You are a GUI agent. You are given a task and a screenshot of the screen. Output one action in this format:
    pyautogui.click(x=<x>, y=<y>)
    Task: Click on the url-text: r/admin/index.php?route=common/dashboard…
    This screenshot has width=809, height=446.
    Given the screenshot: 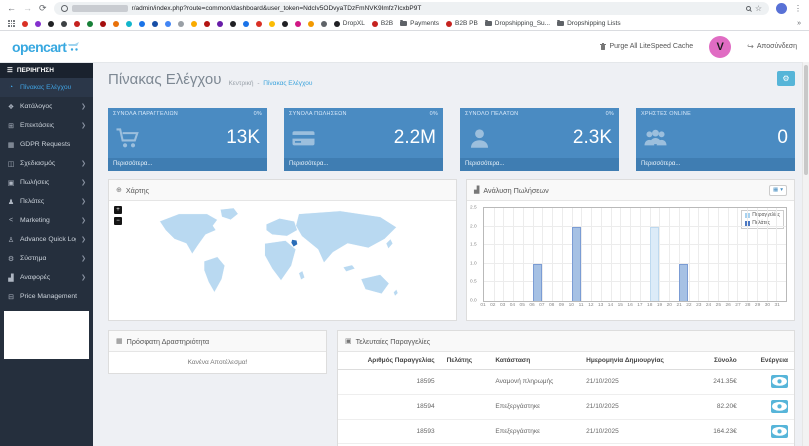 What is the action you would take?
    pyautogui.click(x=276, y=8)
    